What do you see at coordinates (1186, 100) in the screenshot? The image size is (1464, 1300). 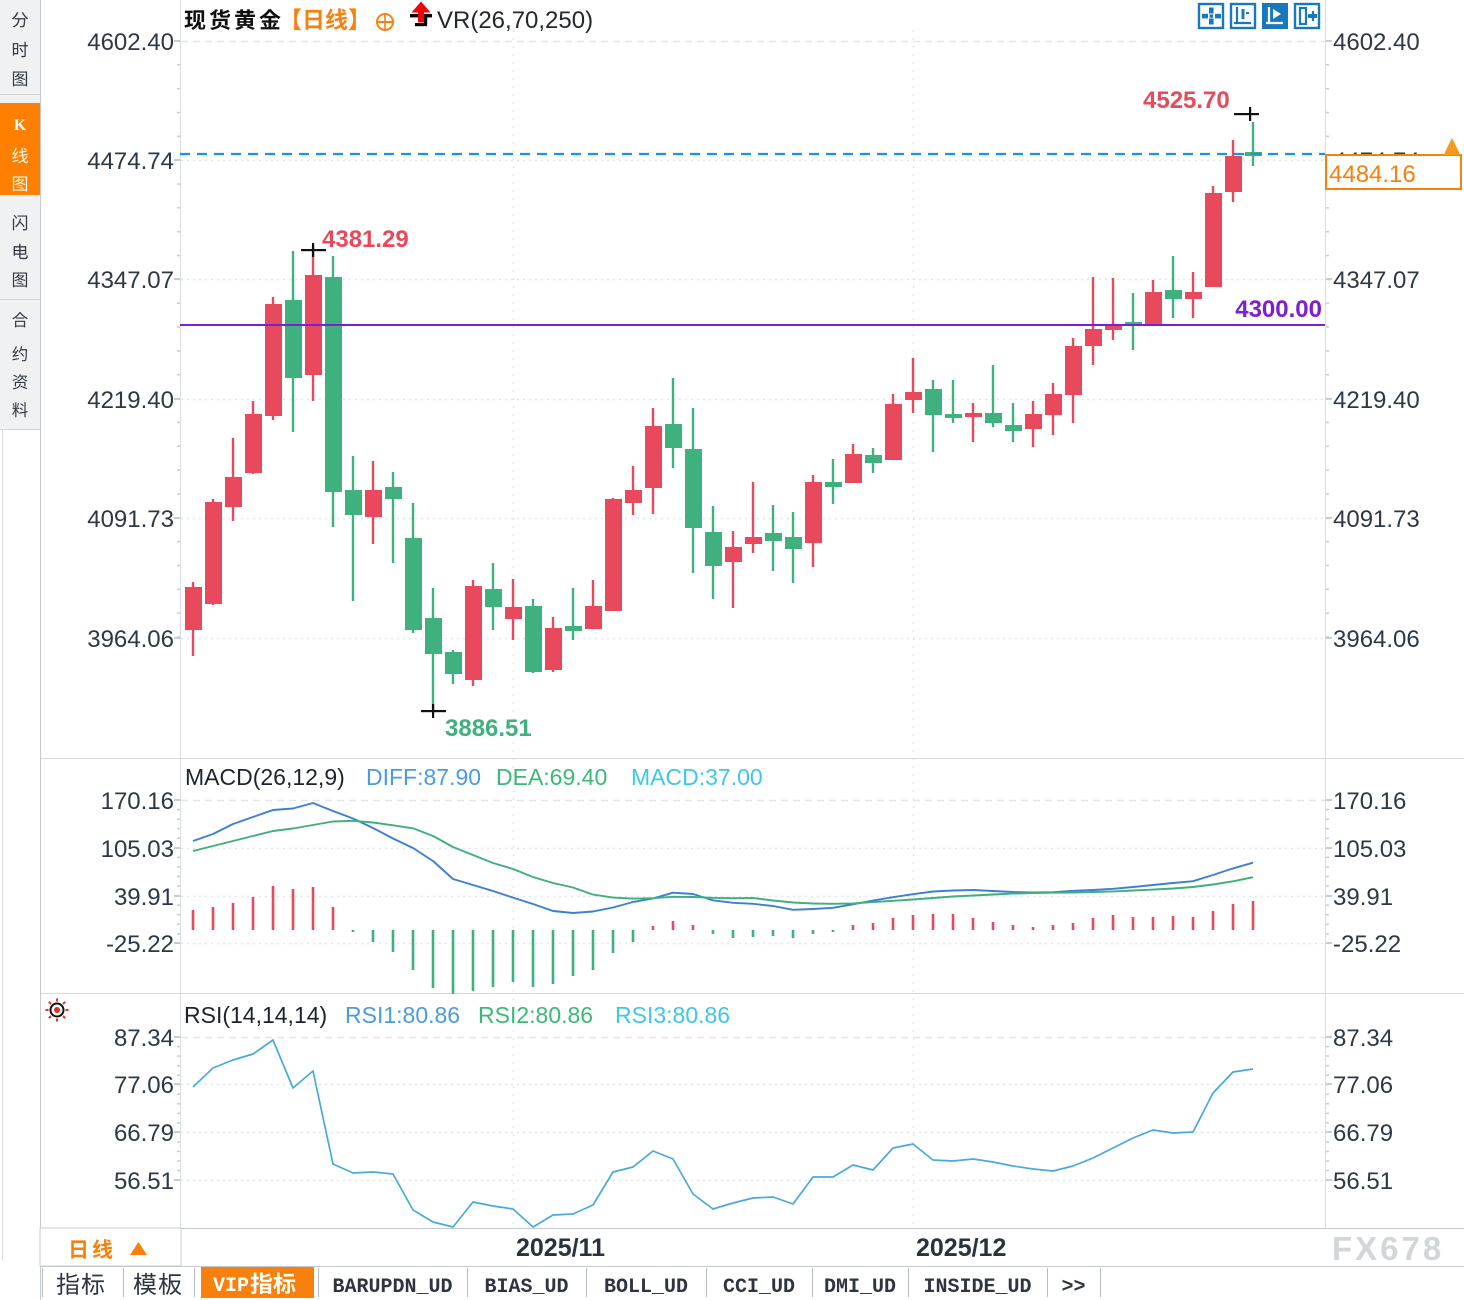 I see `svg-text: 4525.70` at bounding box center [1186, 100].